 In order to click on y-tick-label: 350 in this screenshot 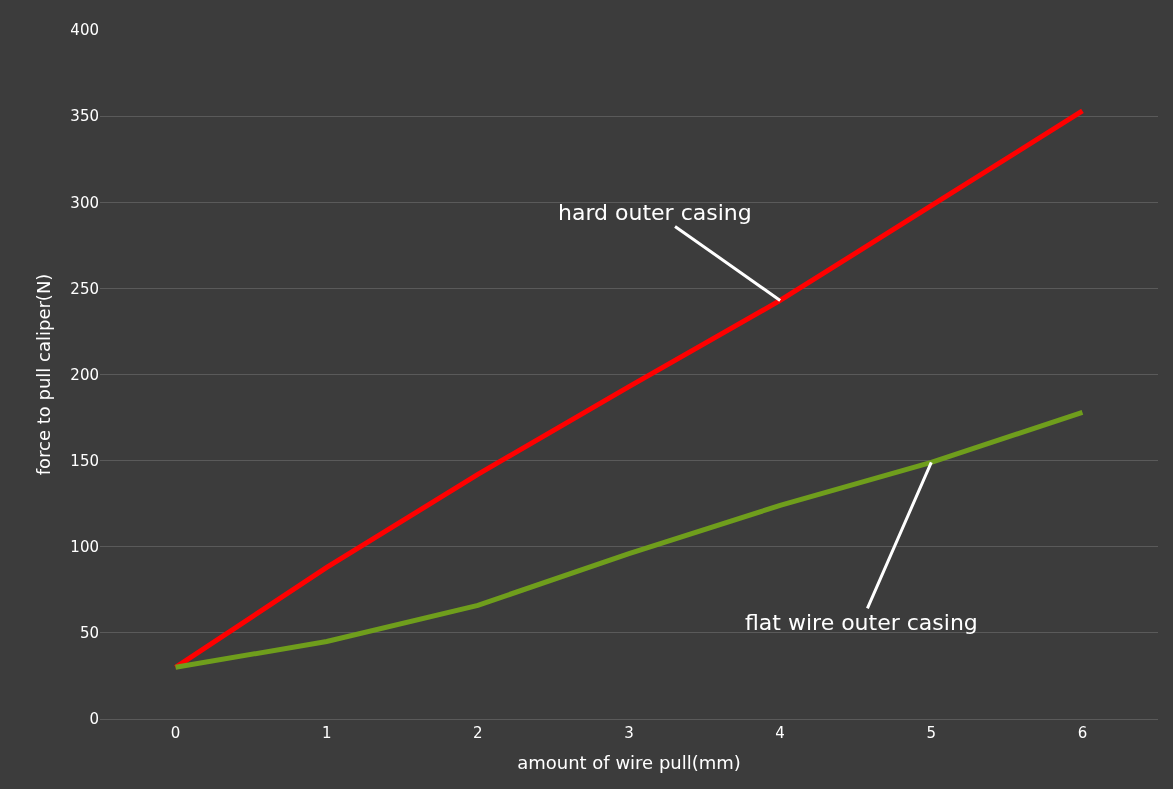, I will do `click(84, 116)`.